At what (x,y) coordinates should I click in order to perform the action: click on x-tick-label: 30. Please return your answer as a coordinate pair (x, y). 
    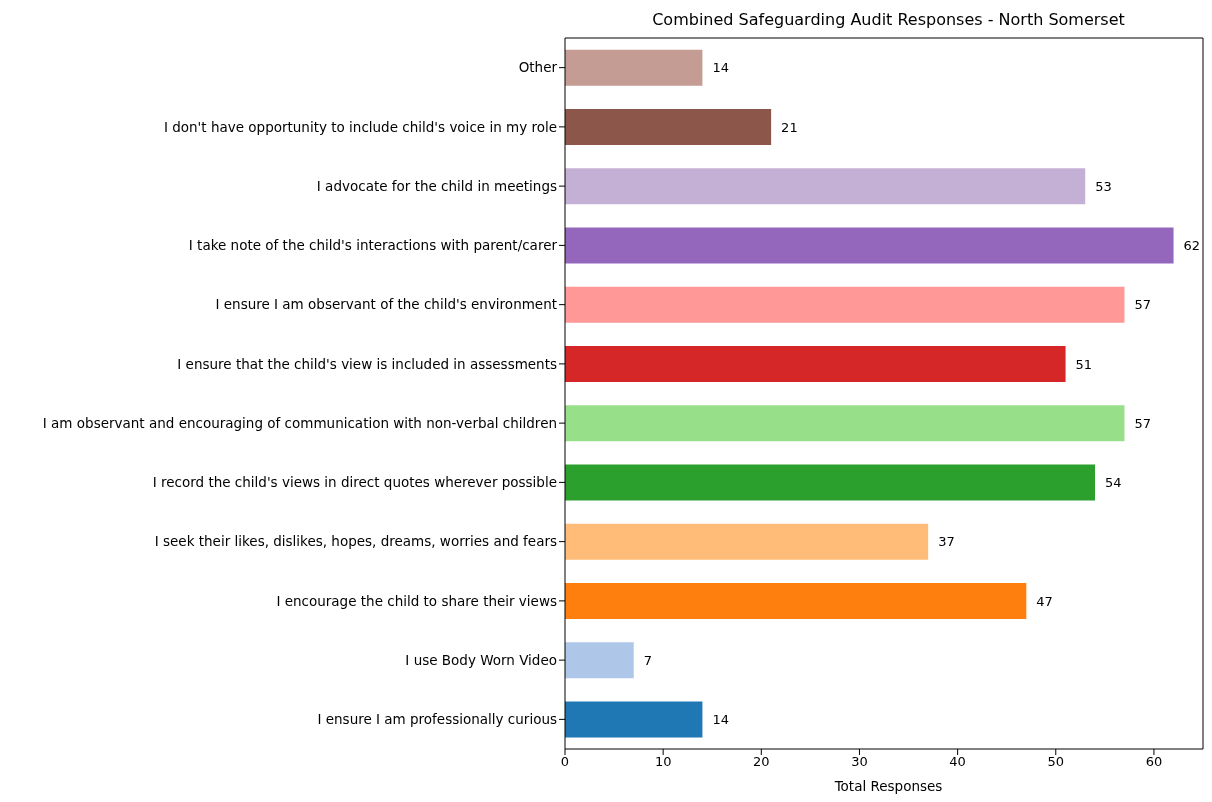
    Looking at the image, I should click on (859, 762).